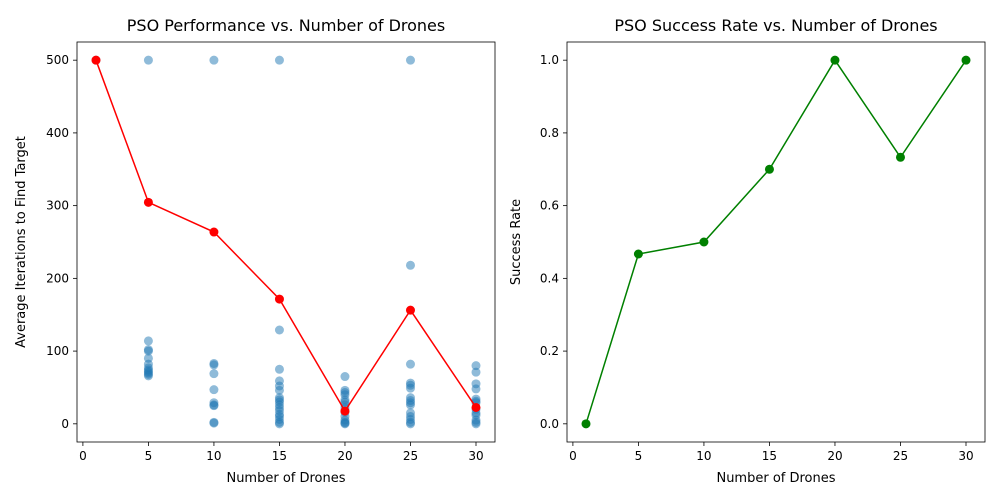  Describe the element at coordinates (549, 424) in the screenshot. I see `y-tick-label: 0.0` at that location.